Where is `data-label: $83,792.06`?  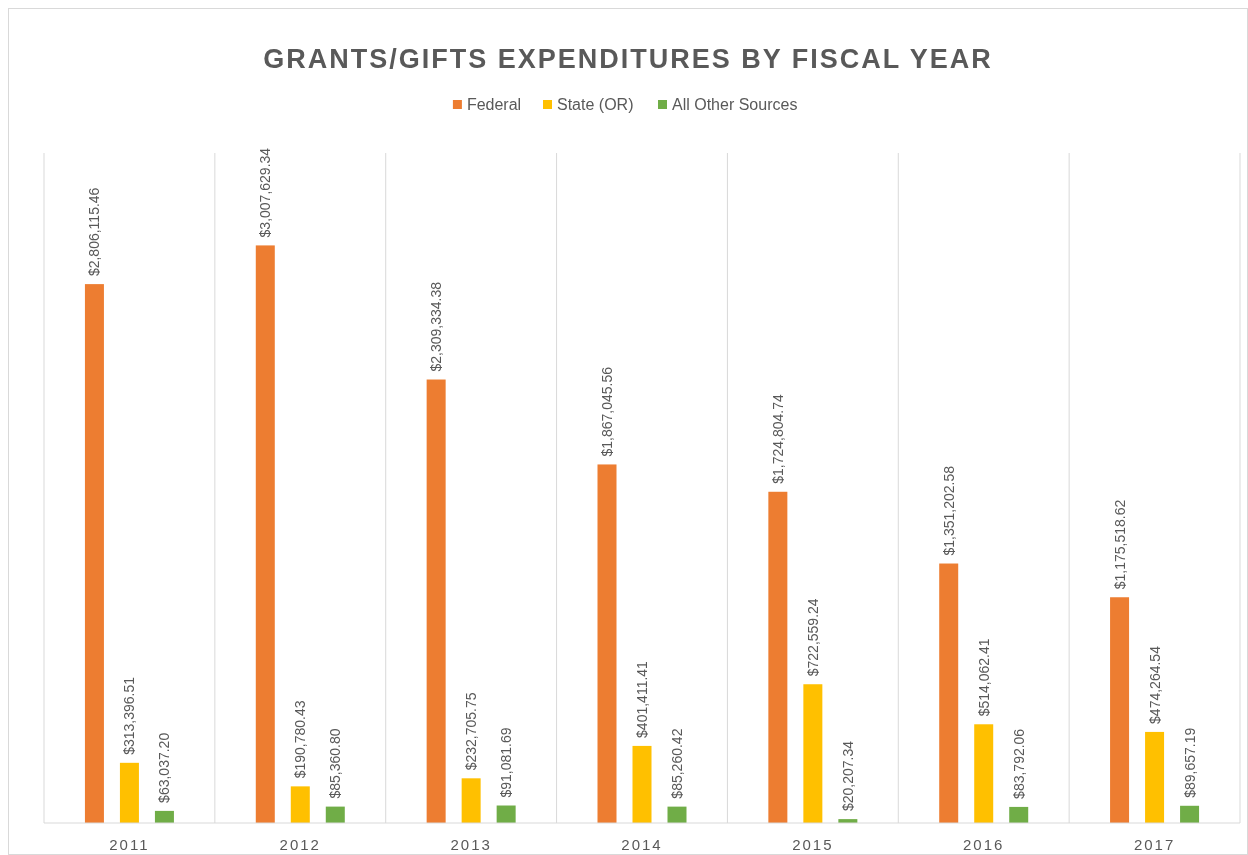
data-label: $83,792.06 is located at coordinates (1018, 763).